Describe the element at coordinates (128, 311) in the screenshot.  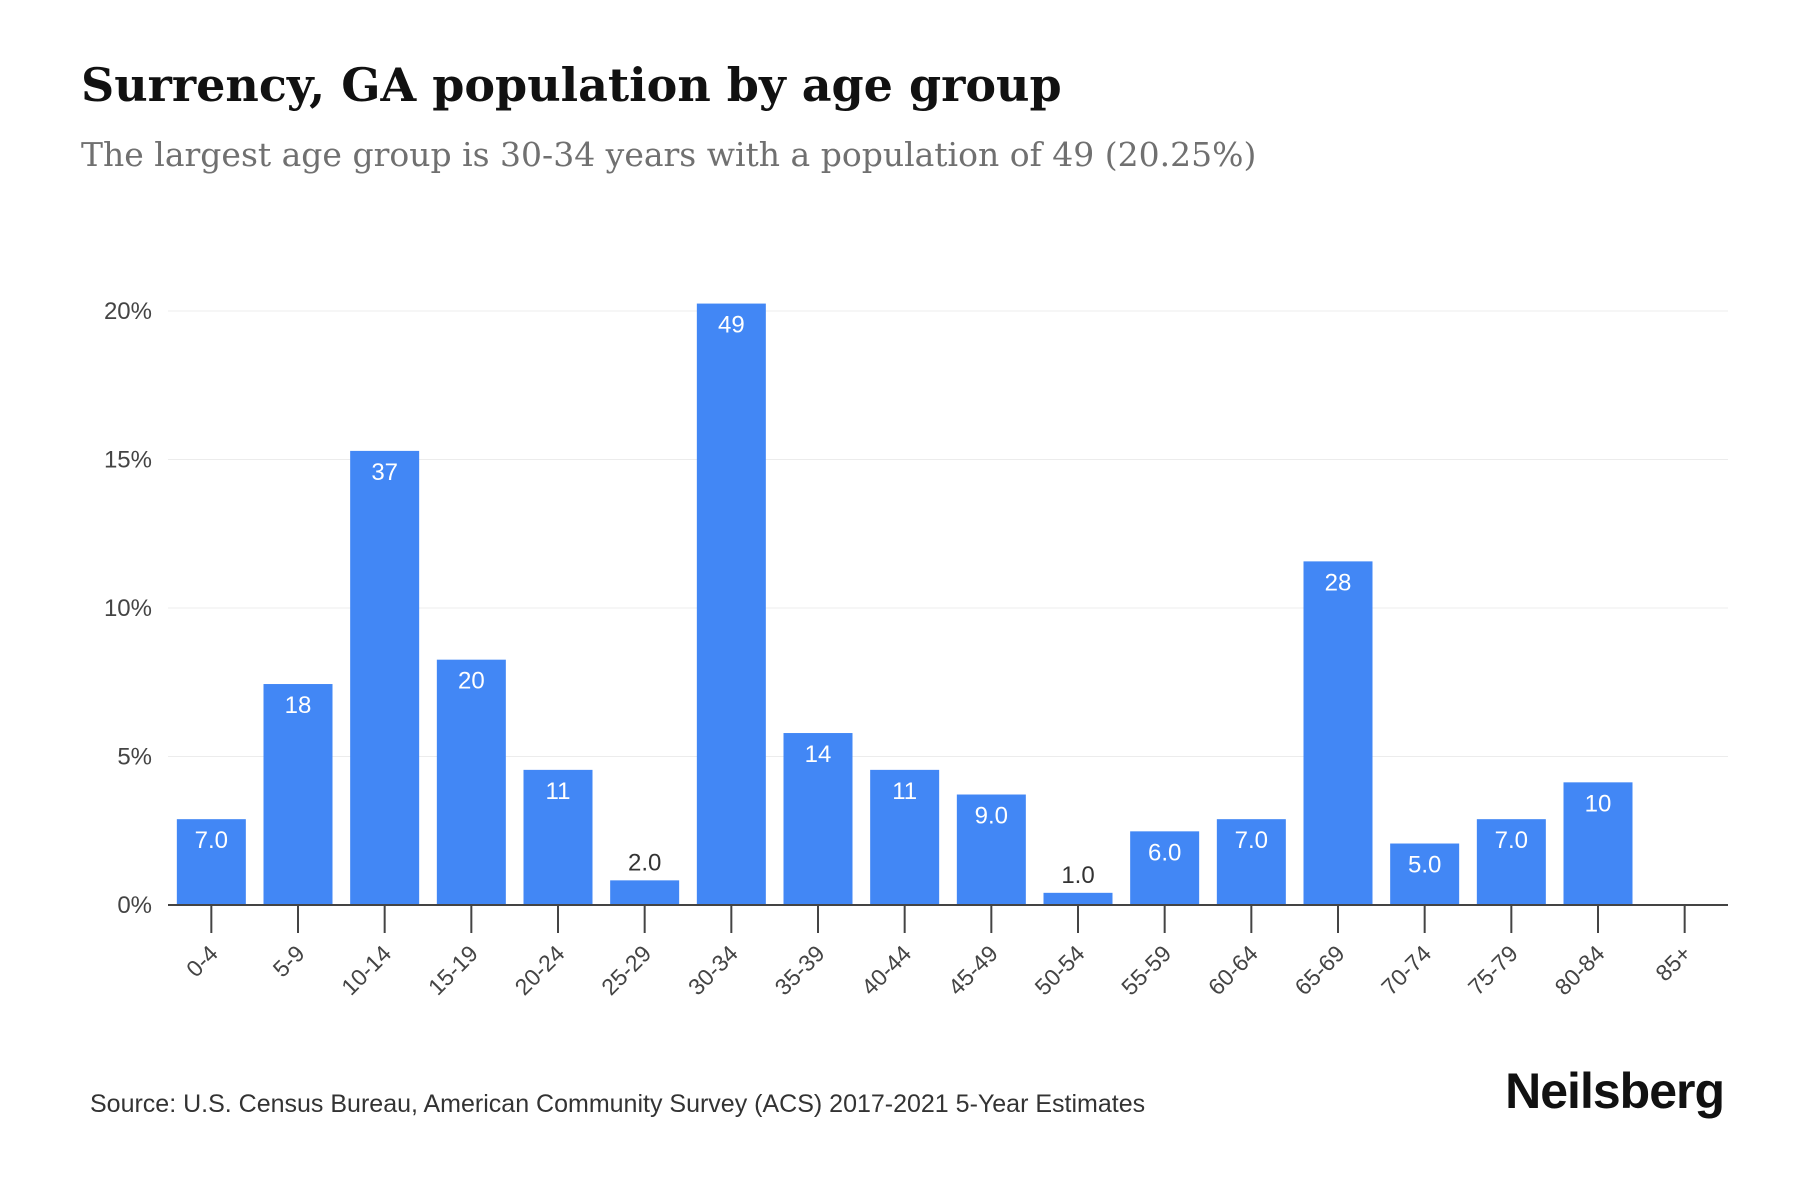
I see `y-tick-label: 20%` at that location.